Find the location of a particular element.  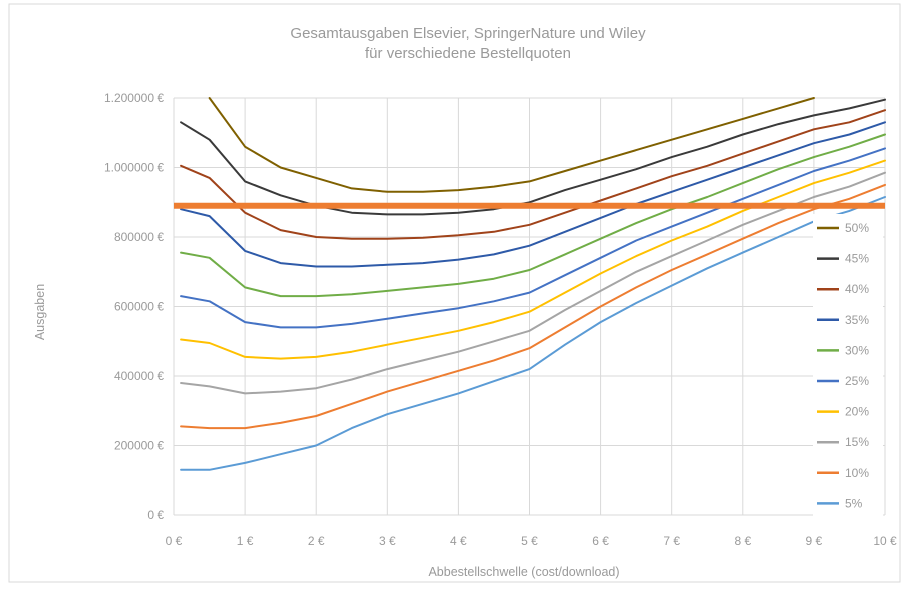

x-axis-title: Abbestellschwelle (cost/download) is located at coordinates (523, 572).